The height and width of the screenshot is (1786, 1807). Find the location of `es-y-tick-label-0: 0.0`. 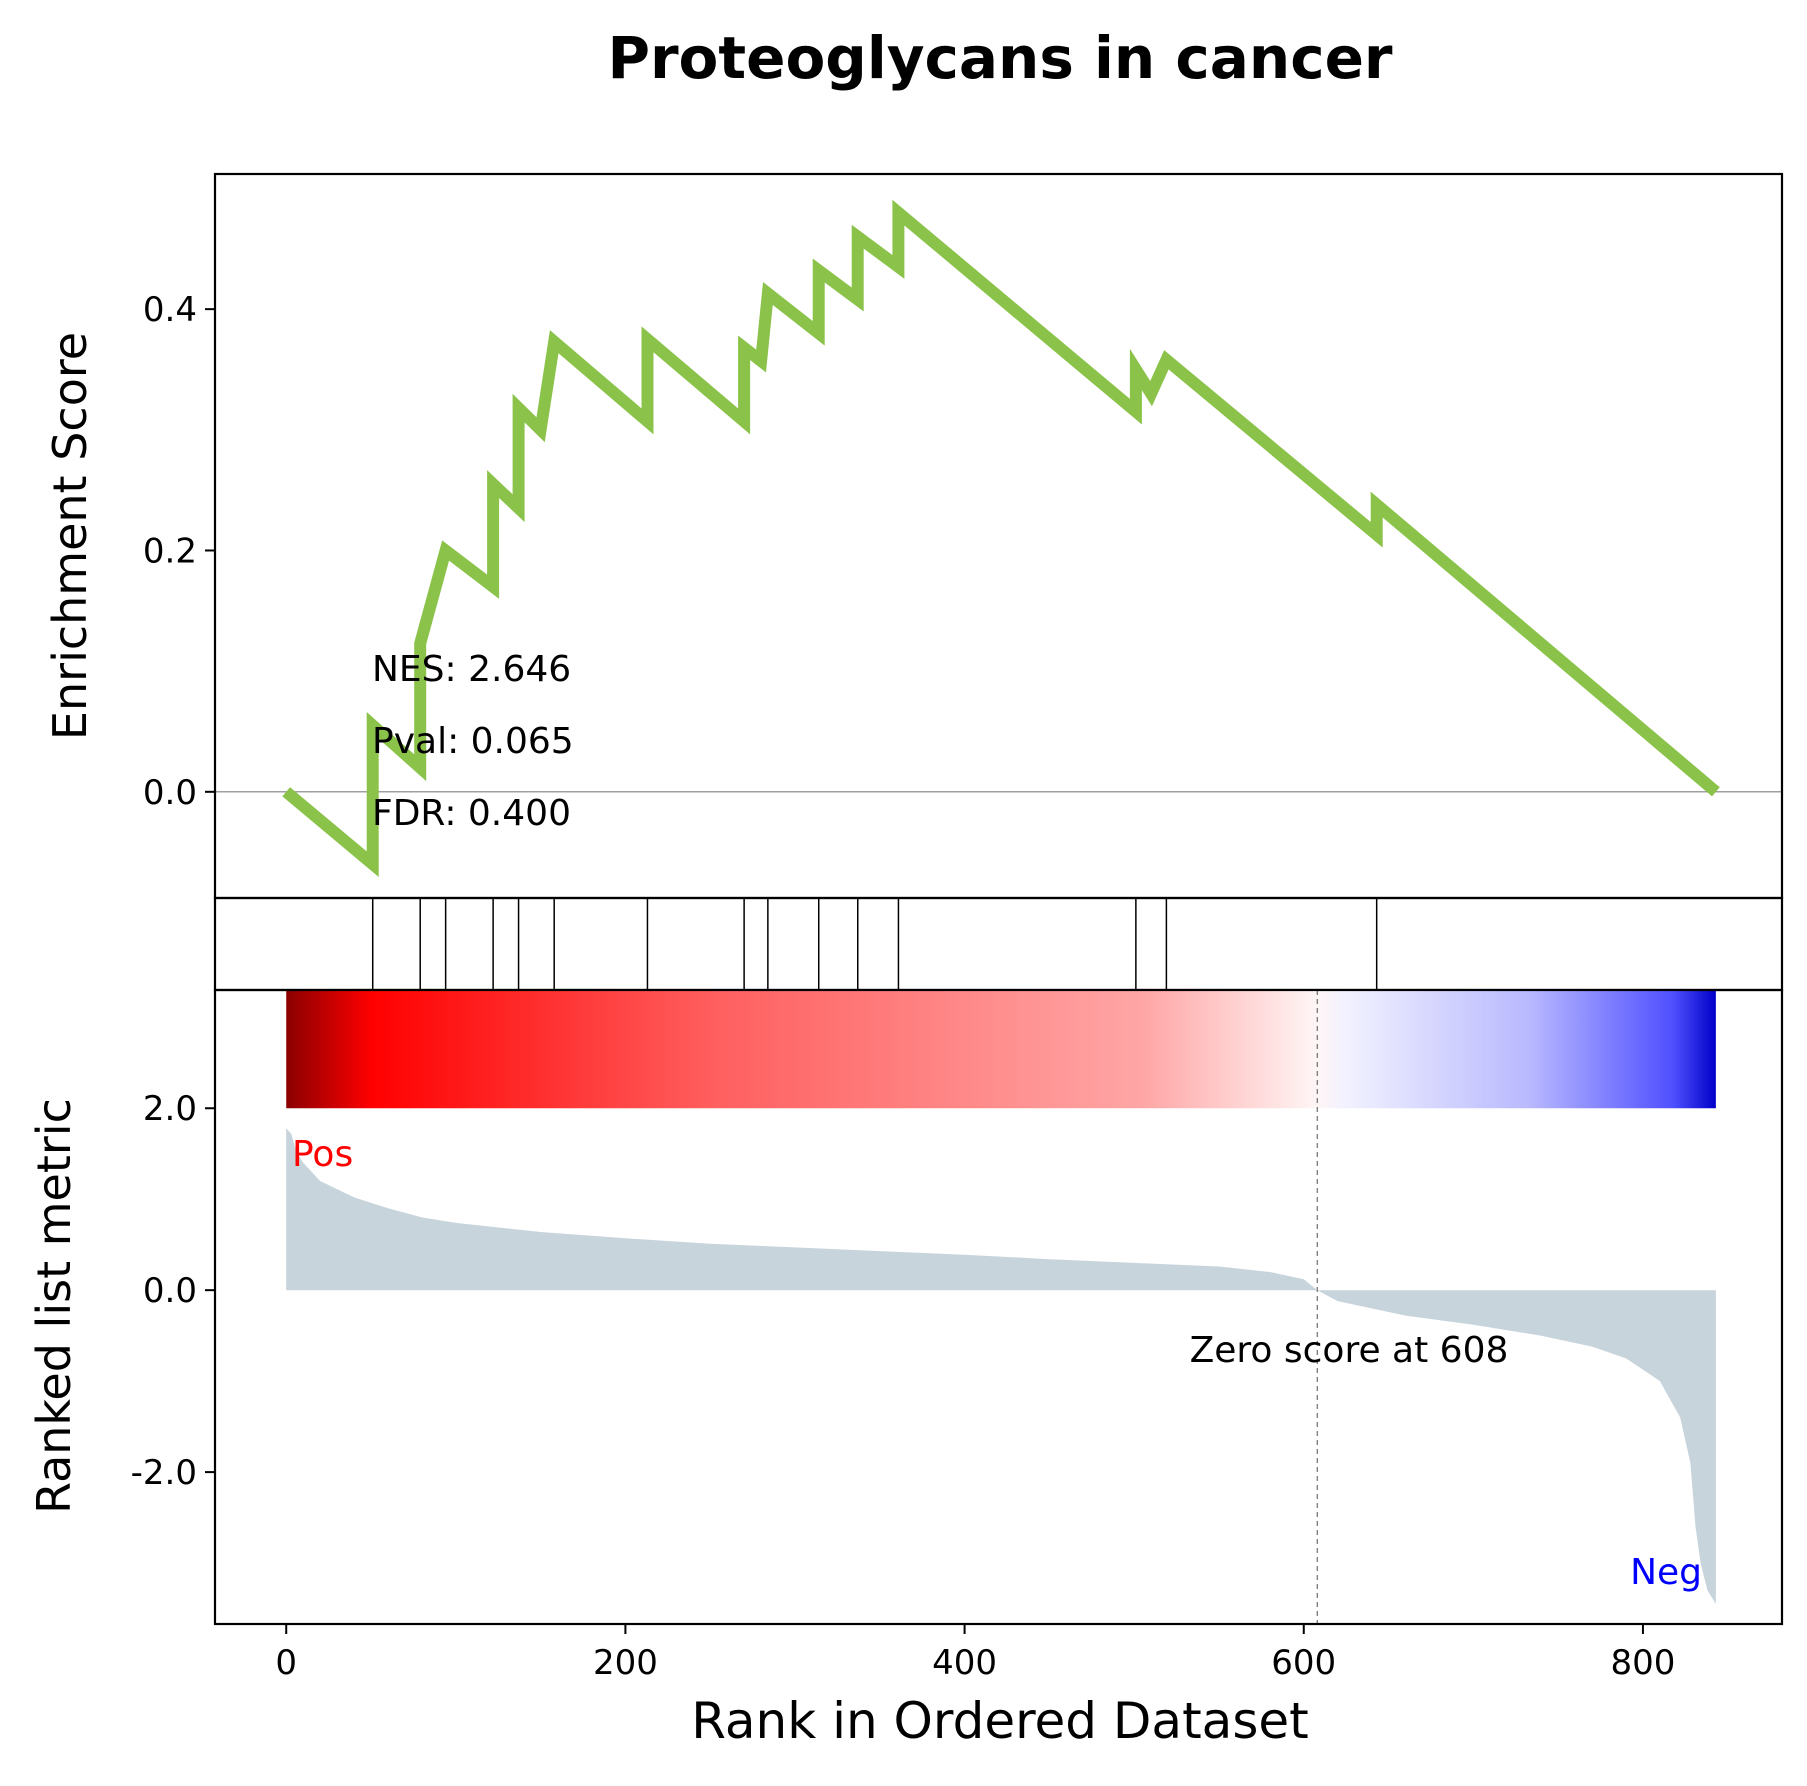

es-y-tick-label-0: 0.0 is located at coordinates (170, 793).